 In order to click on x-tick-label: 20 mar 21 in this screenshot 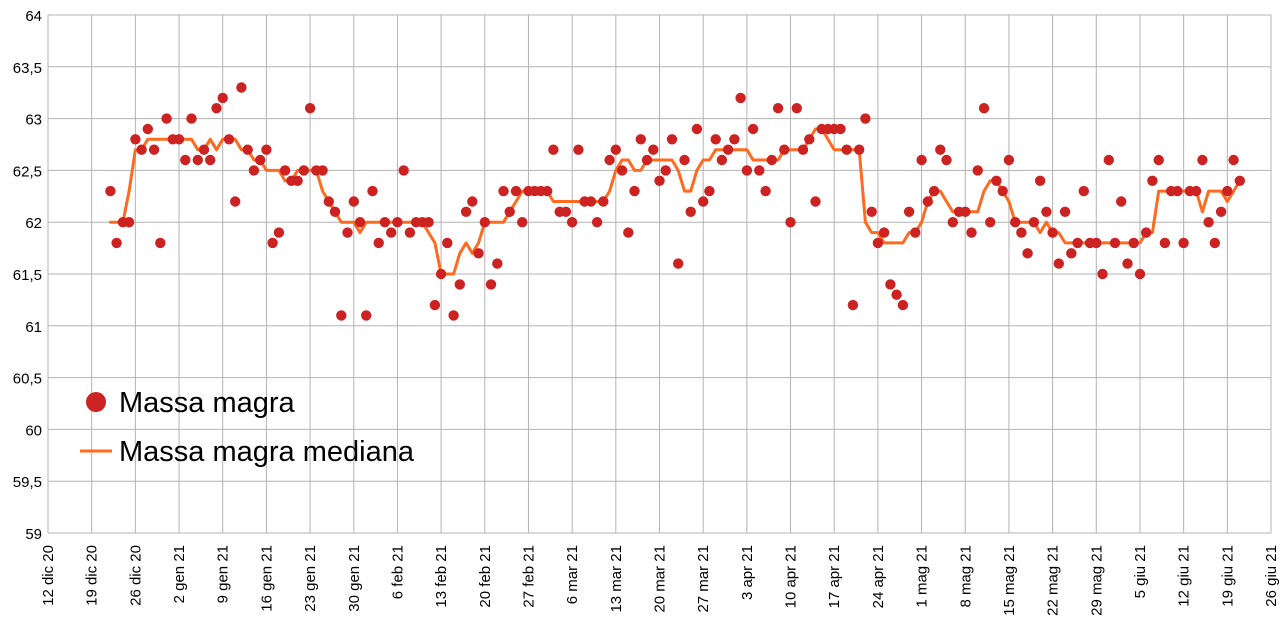, I will do `click(660, 579)`.